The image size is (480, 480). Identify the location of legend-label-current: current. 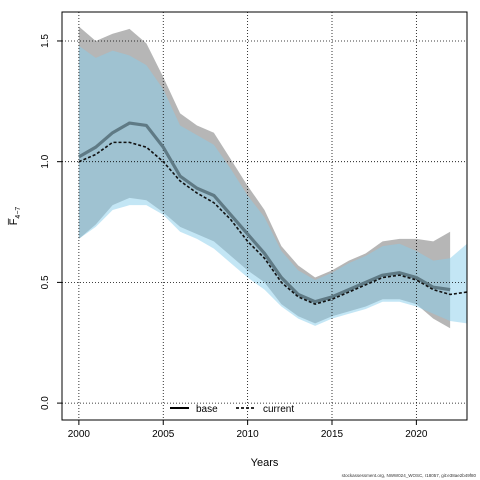
(278, 409).